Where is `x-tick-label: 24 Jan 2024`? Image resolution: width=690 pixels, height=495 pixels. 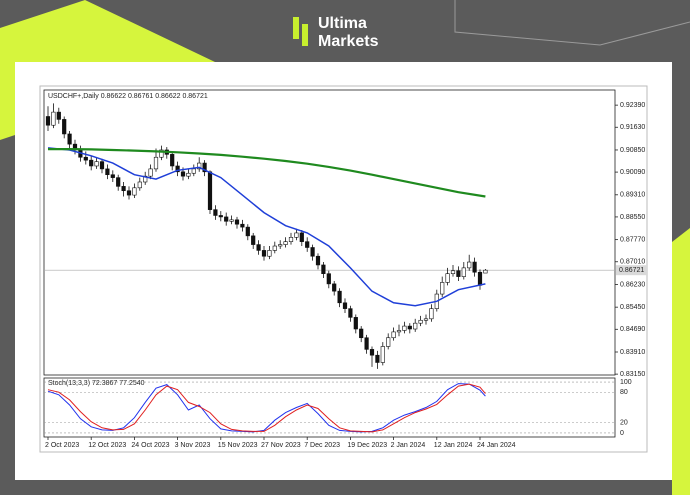
x-tick-label: 24 Jan 2024 is located at coordinates (496, 445).